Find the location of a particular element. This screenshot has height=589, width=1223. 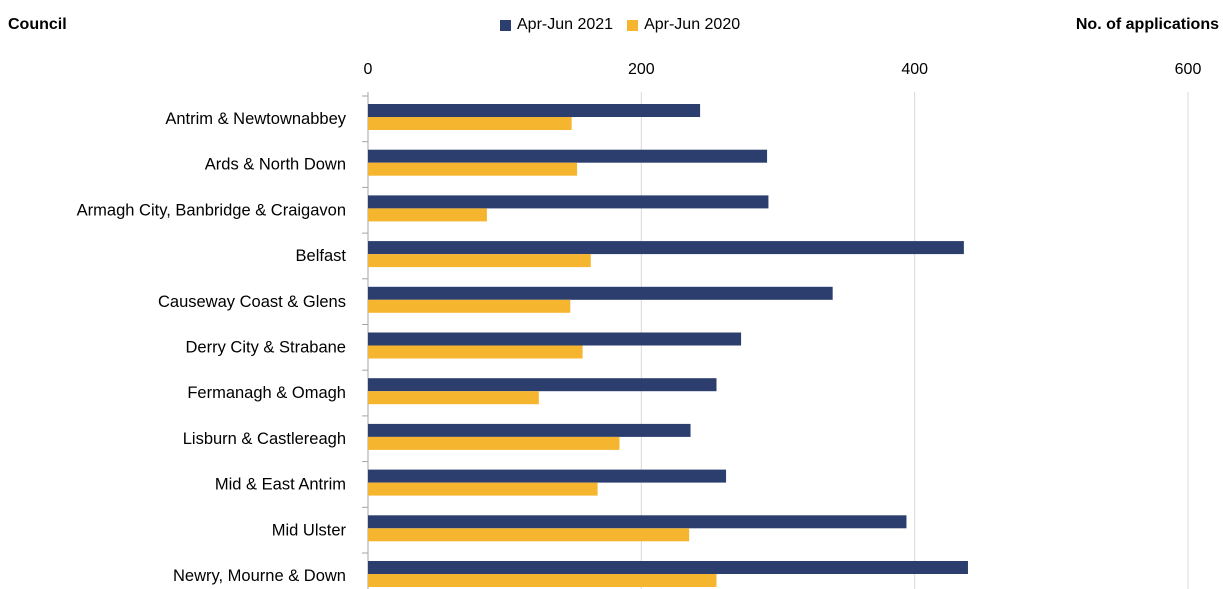

category-label: Mid Ulster is located at coordinates (309, 530).